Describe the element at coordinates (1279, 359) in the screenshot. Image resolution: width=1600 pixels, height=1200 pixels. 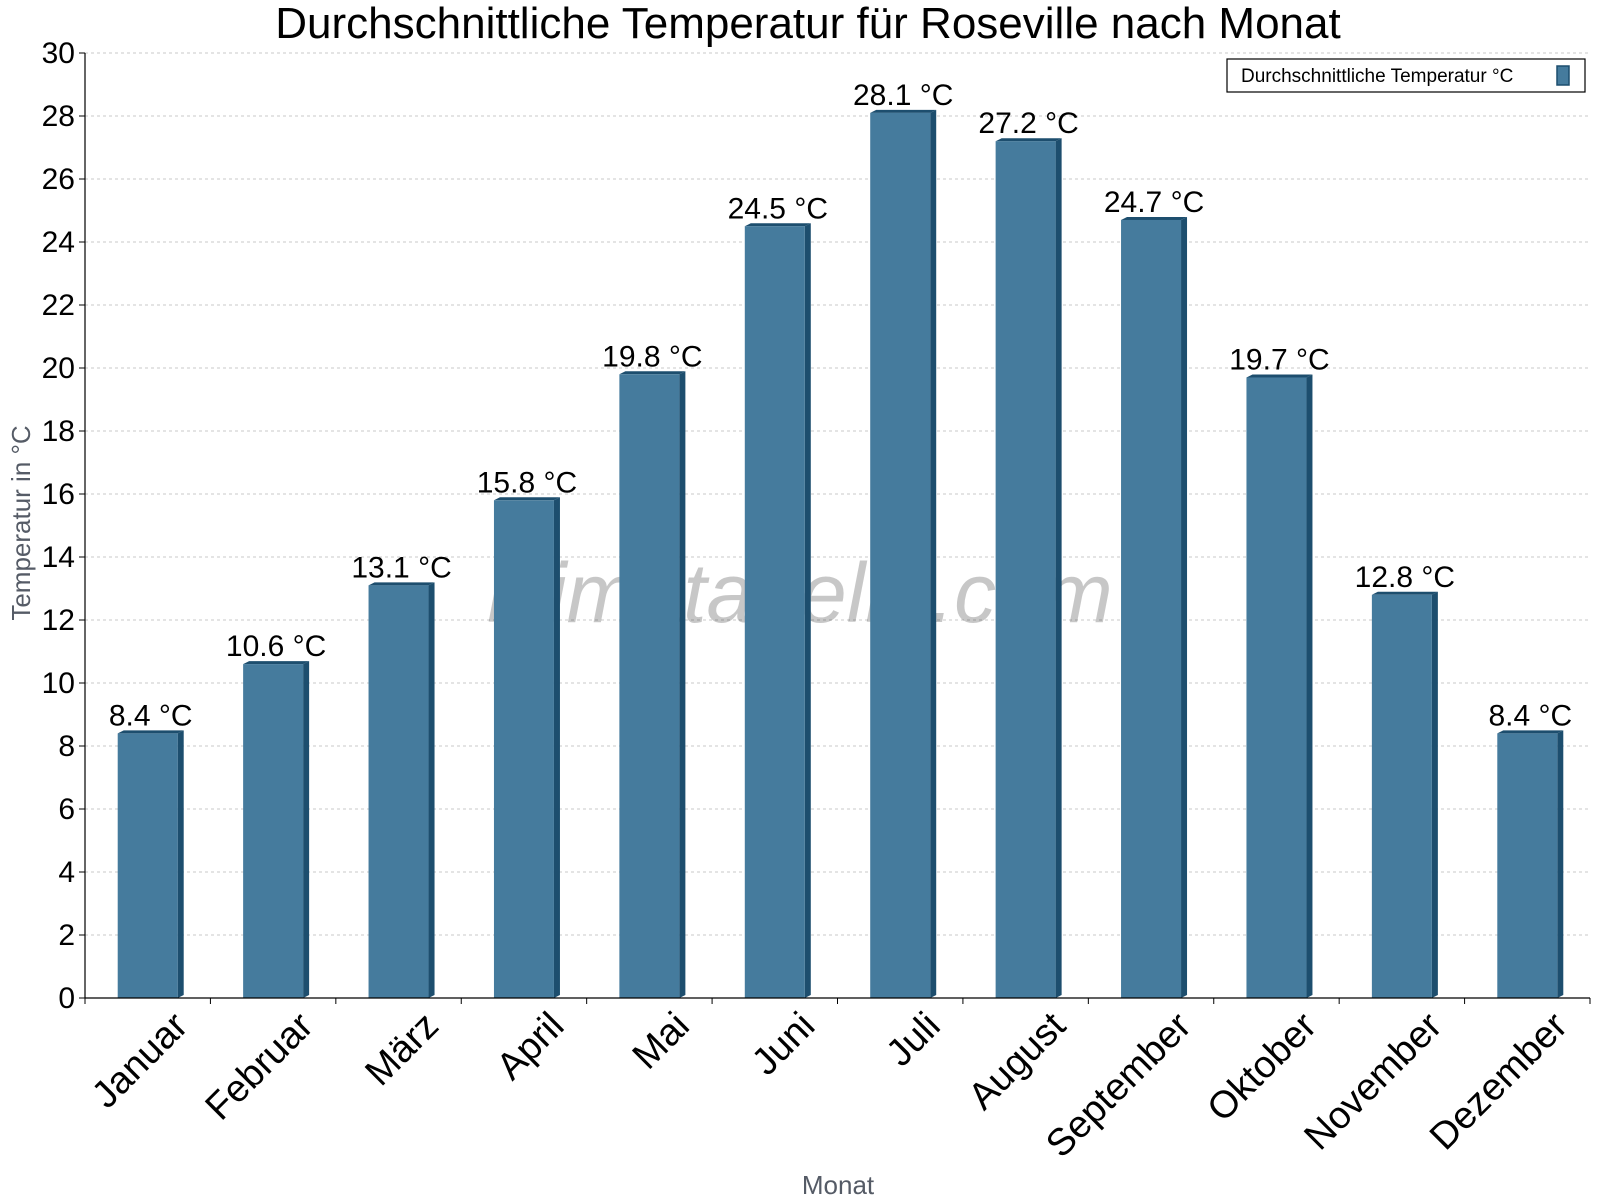
I see `data-label: 19.7 °C` at that location.